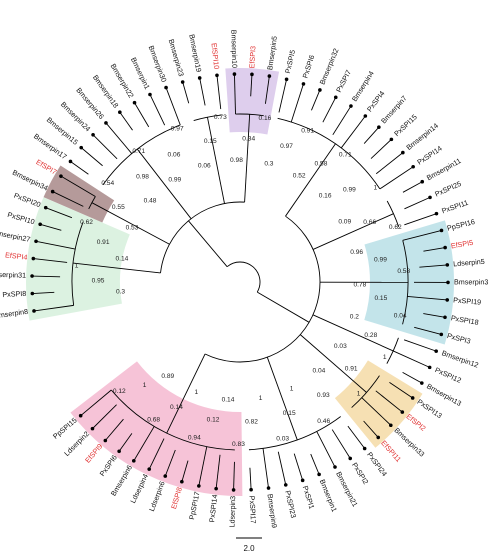 This screenshot has width=498, height=557. What do you see at coordinates (328, 495) in the screenshot?
I see `leaf-label: Bmserpin1` at bounding box center [328, 495].